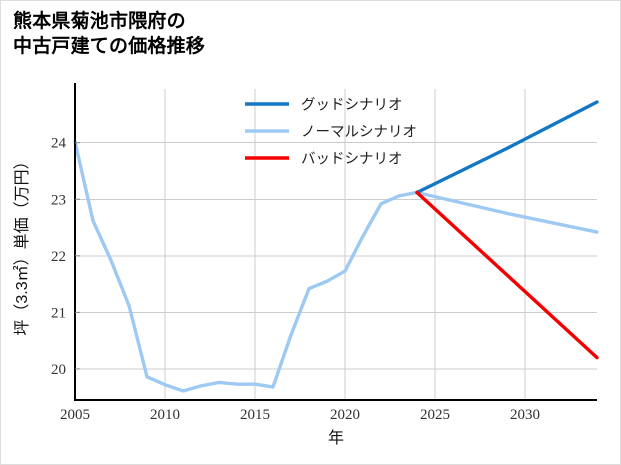 The height and width of the screenshot is (465, 621). Describe the element at coordinates (300, 415) in the screenshot. I see `x-tick-labels: 2005 2010 2015 2020 2025 2030` at that location.